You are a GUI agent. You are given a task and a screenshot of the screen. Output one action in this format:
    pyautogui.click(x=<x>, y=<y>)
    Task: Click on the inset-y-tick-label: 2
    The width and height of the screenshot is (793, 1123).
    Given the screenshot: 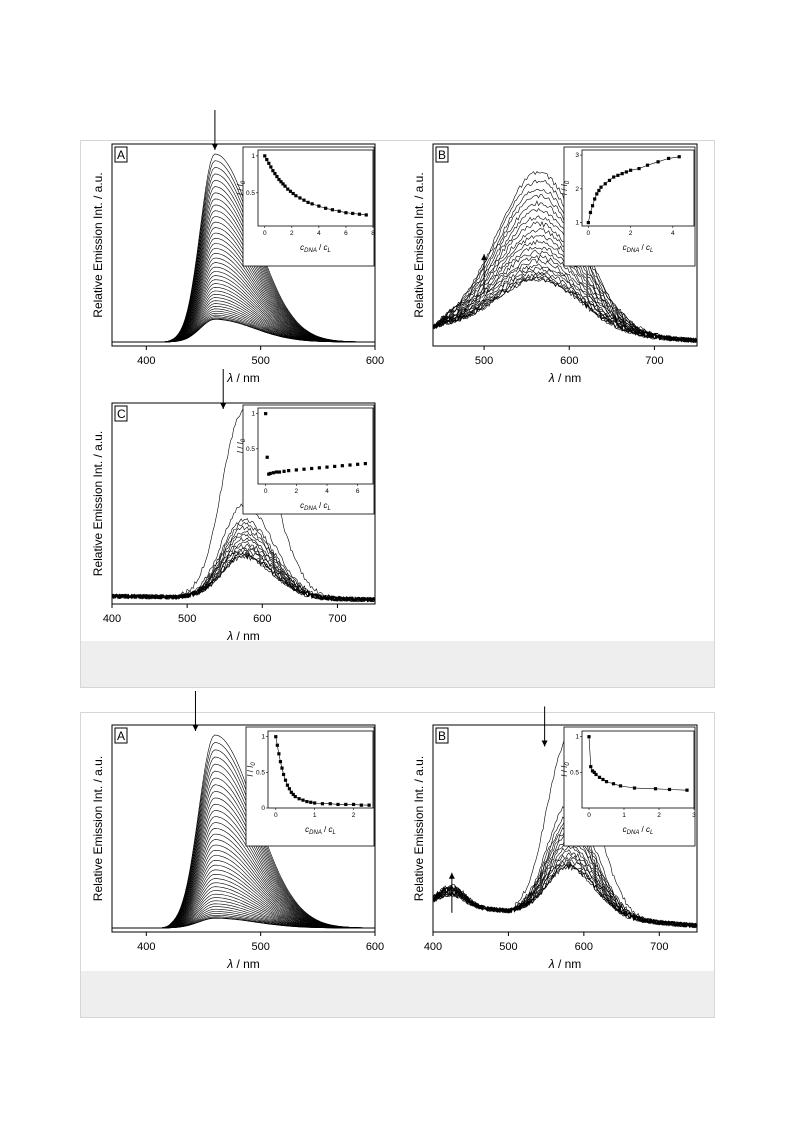 What is the action you would take?
    pyautogui.click(x=577, y=189)
    